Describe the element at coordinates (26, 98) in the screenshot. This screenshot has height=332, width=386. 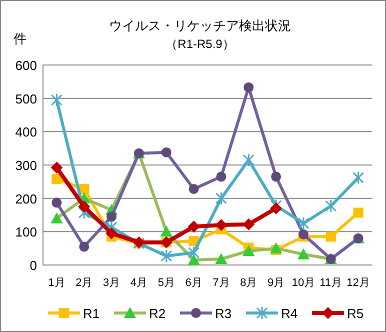
I see `y-tick-label: 500` at that location.